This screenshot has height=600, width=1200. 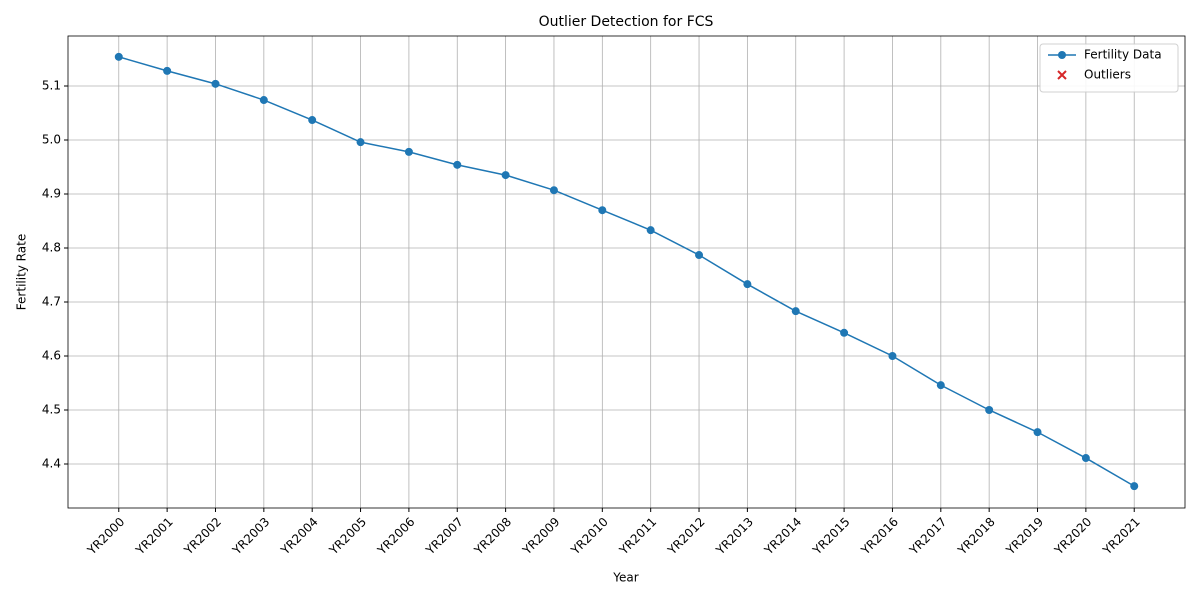 I want to click on x-tick-label: YR2001, so click(x=153, y=536).